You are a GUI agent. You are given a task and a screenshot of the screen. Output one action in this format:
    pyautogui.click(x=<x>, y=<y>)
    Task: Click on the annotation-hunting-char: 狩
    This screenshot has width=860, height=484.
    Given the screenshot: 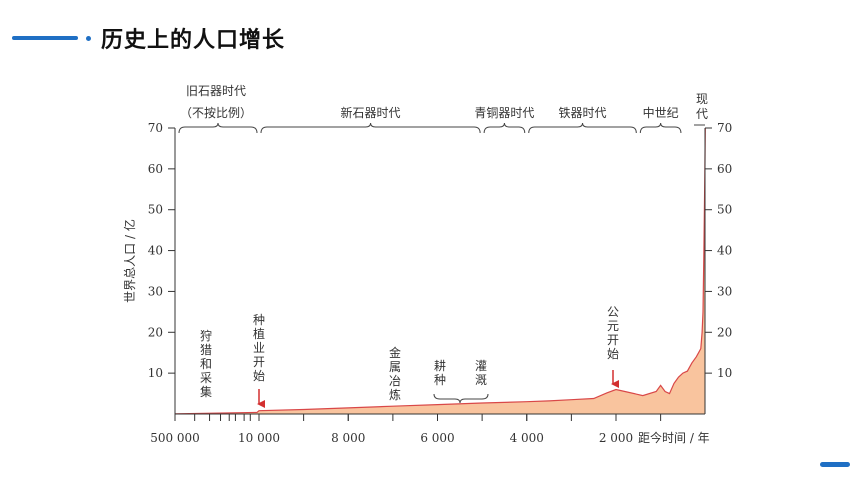 What is the action you would take?
    pyautogui.click(x=206, y=335)
    